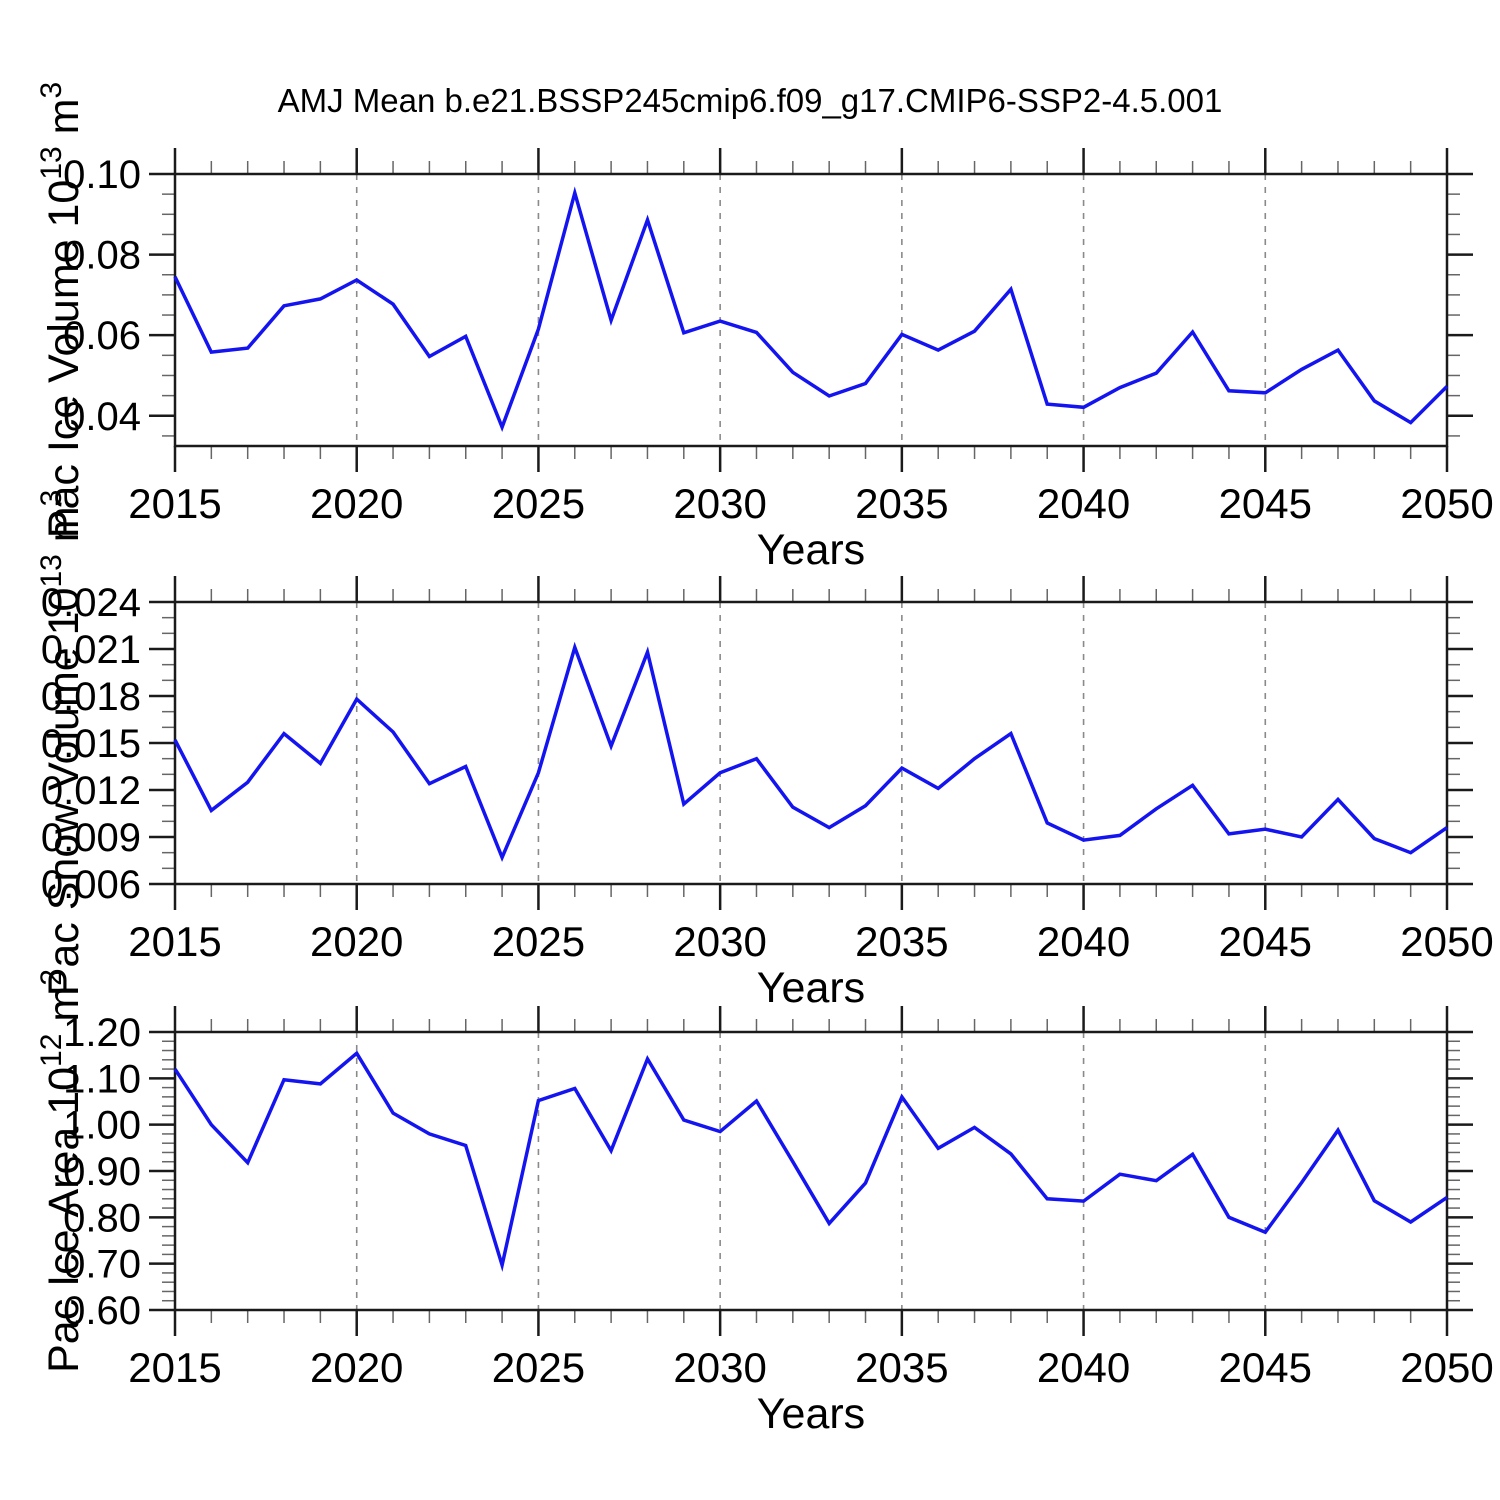 The image size is (1500, 1500). What do you see at coordinates (102, 1079) in the screenshot?
I see `y-tick-label: 1.10` at bounding box center [102, 1079].